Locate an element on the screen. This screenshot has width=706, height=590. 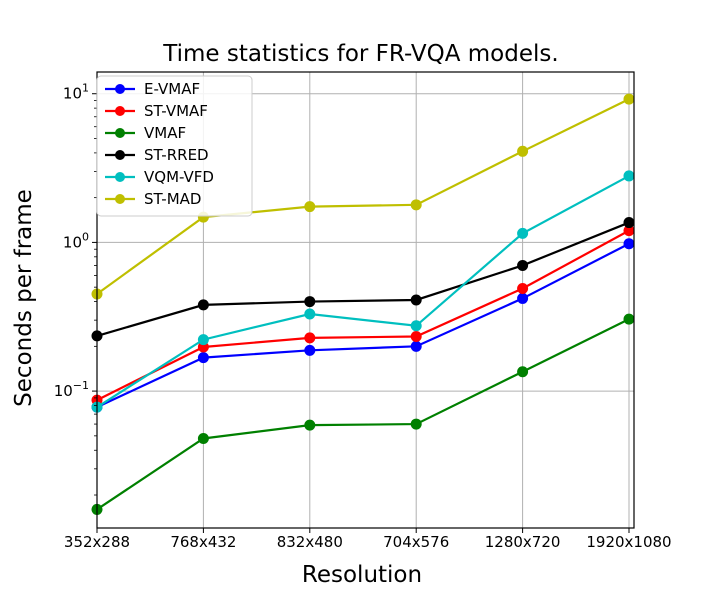
x-tick-label: 1920x1080 is located at coordinates (628, 542).